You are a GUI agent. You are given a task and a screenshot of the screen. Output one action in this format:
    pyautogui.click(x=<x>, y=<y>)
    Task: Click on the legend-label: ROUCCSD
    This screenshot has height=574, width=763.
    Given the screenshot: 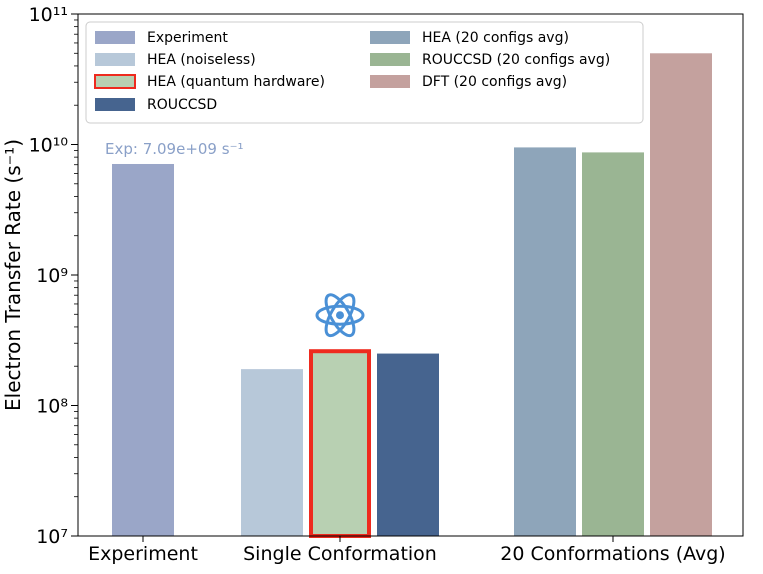 What is the action you would take?
    pyautogui.click(x=182, y=105)
    